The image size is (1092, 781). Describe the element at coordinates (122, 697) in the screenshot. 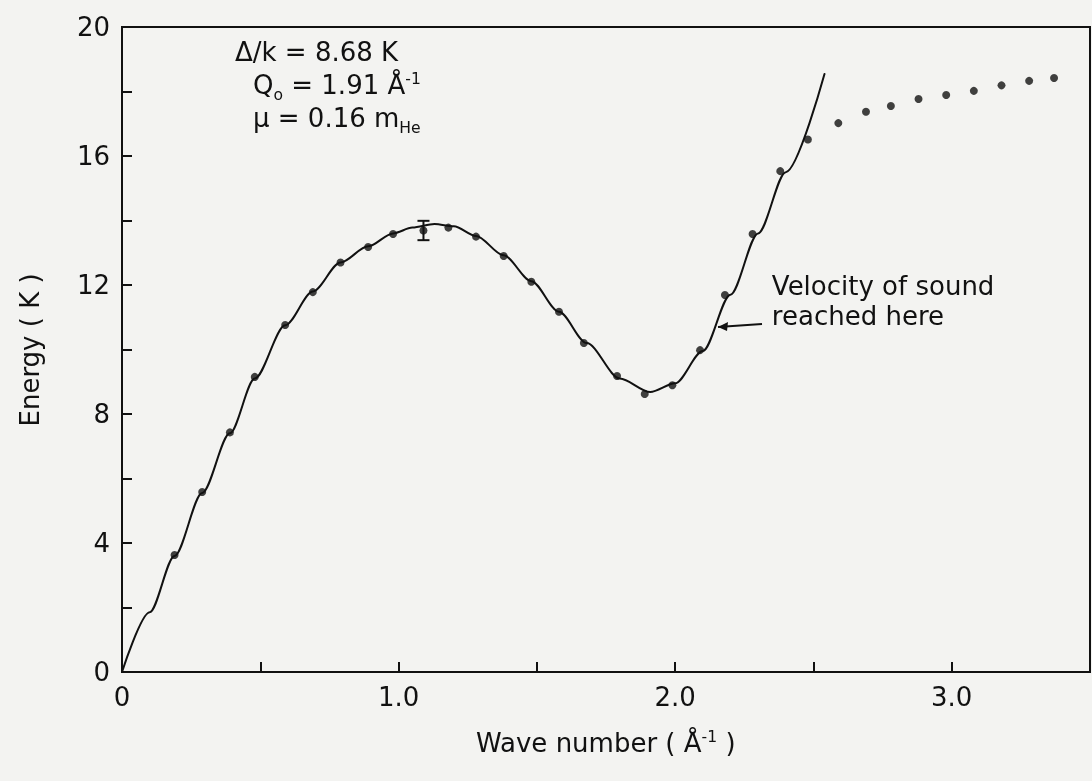

I see `x-tick-label: 0` at that location.